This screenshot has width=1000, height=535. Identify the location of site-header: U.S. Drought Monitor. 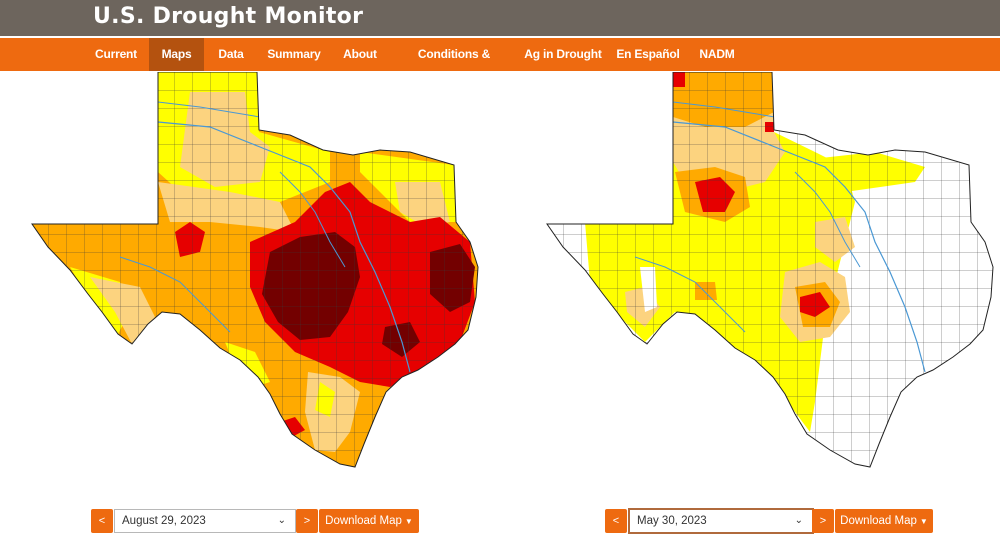
(500, 18).